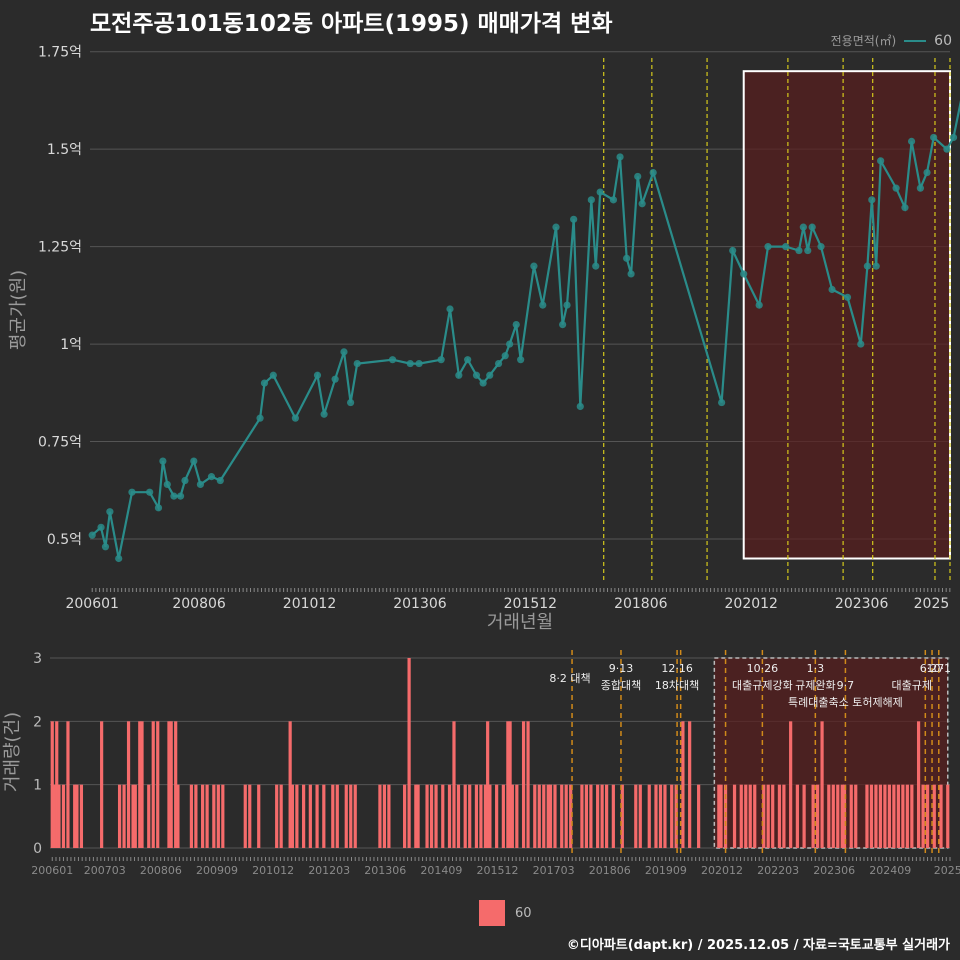  I want to click on x-tick-label: 200806, so click(199, 604).